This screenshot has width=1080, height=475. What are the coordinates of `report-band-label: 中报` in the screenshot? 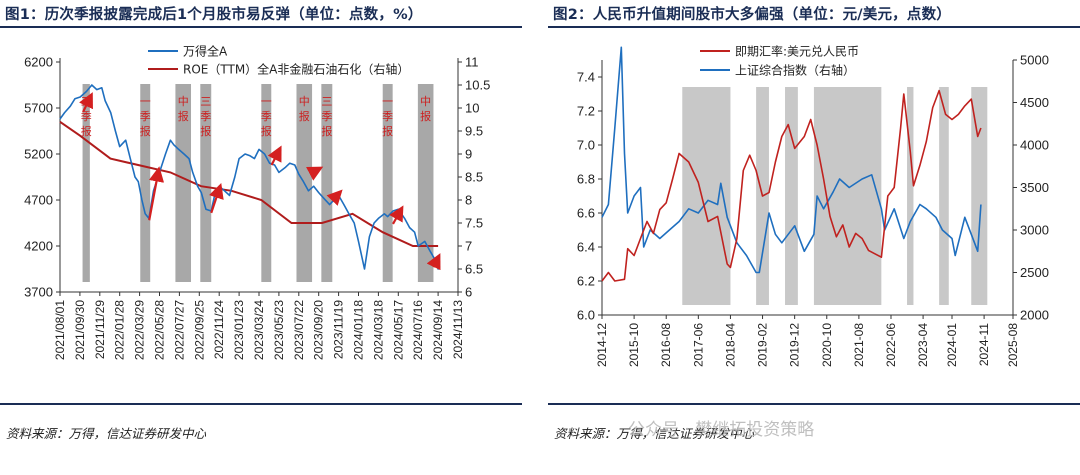 It's located at (183, 109).